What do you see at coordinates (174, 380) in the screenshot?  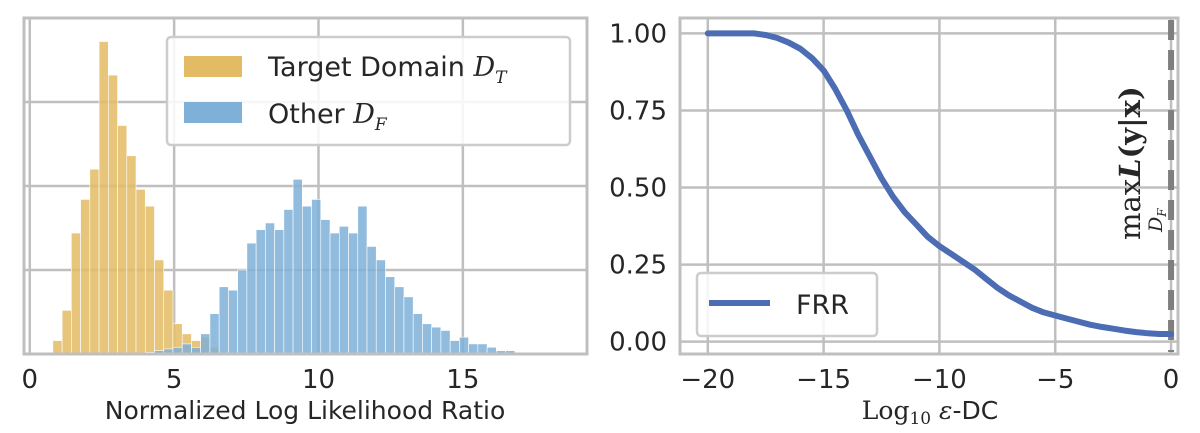 I see `histogram-x-tick-label: 5` at bounding box center [174, 380].